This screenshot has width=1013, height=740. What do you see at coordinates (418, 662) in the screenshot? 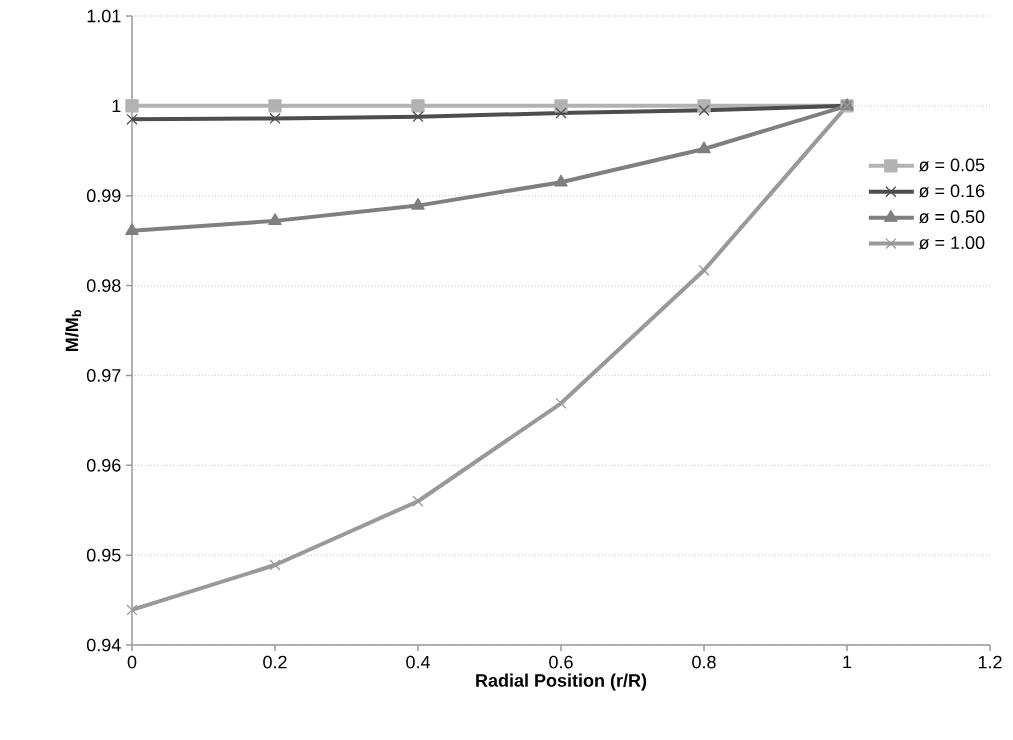
I see `x-tick-label: 0.4` at bounding box center [418, 662].